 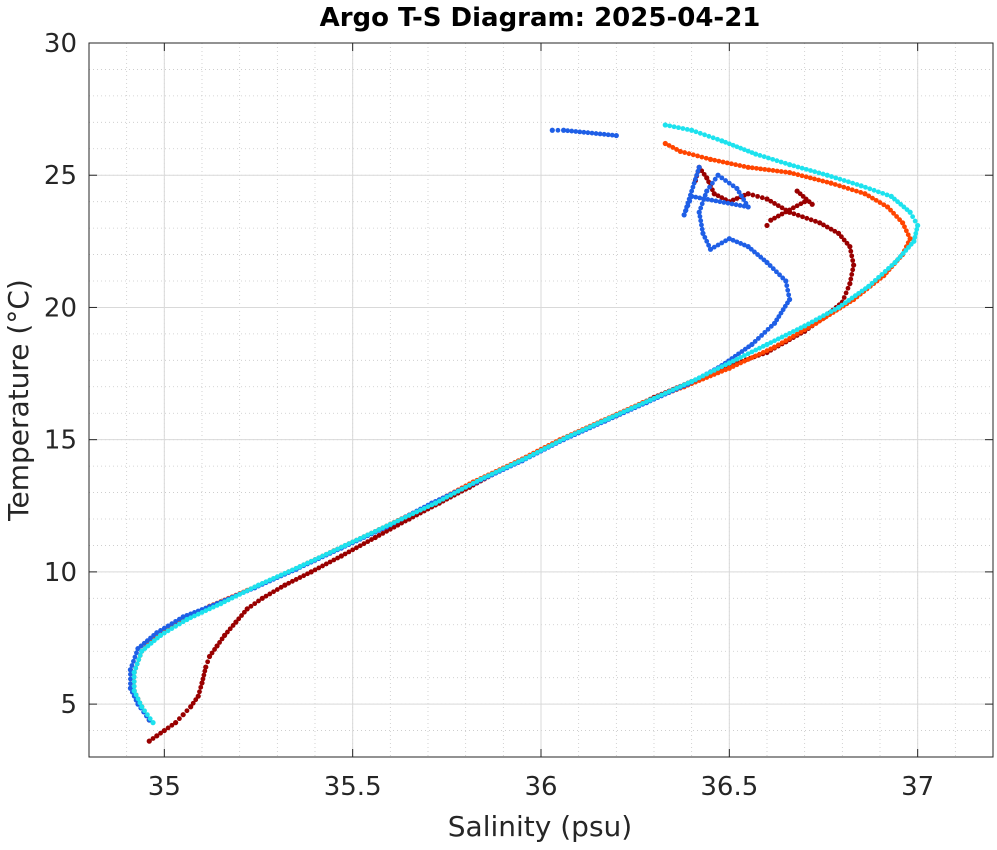 What do you see at coordinates (541, 787) in the screenshot?
I see `x-tick-labels: 35 35.5 36 36.5 37` at bounding box center [541, 787].